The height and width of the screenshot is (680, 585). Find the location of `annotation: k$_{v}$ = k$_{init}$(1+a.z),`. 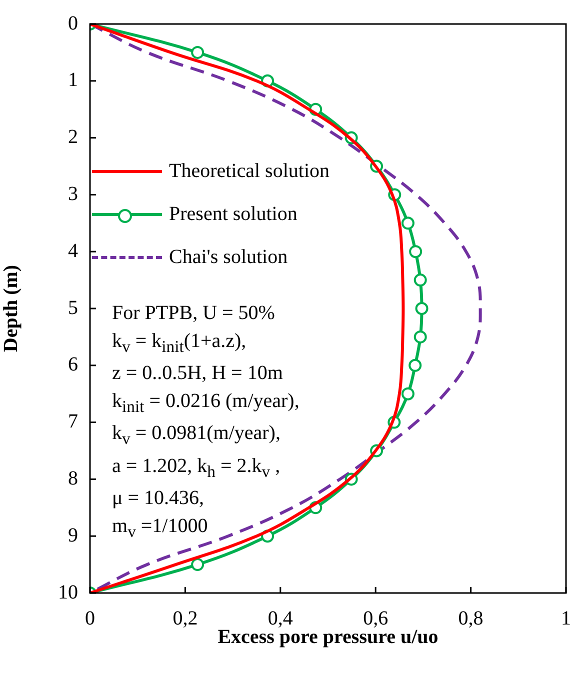

annotation: k$_{v}$ = k$_{init}$(1+a.z), is located at coordinates (180, 343).